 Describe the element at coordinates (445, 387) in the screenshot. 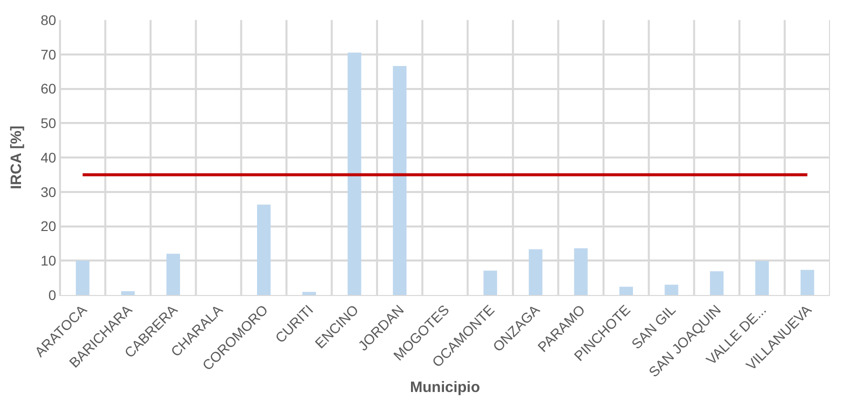

I see `x-axis-title: Municipio` at that location.